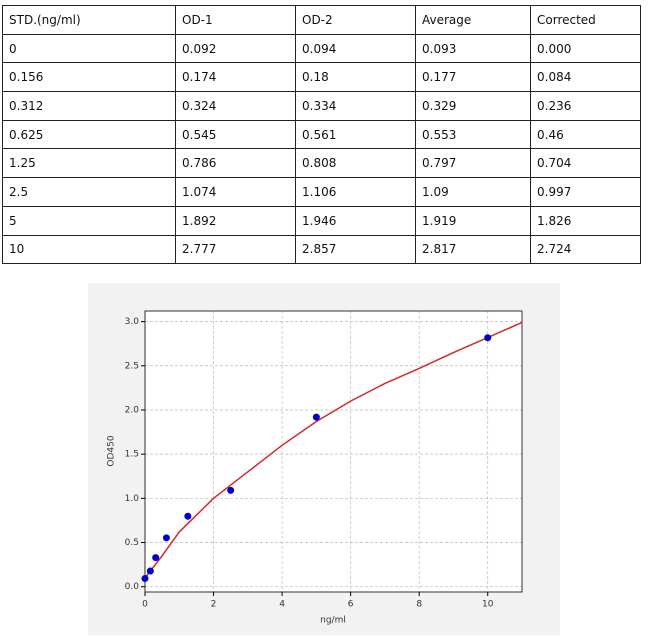 The width and height of the screenshot is (653, 638). Describe the element at coordinates (351, 605) in the screenshot. I see `x-tick-label: 6` at that location.